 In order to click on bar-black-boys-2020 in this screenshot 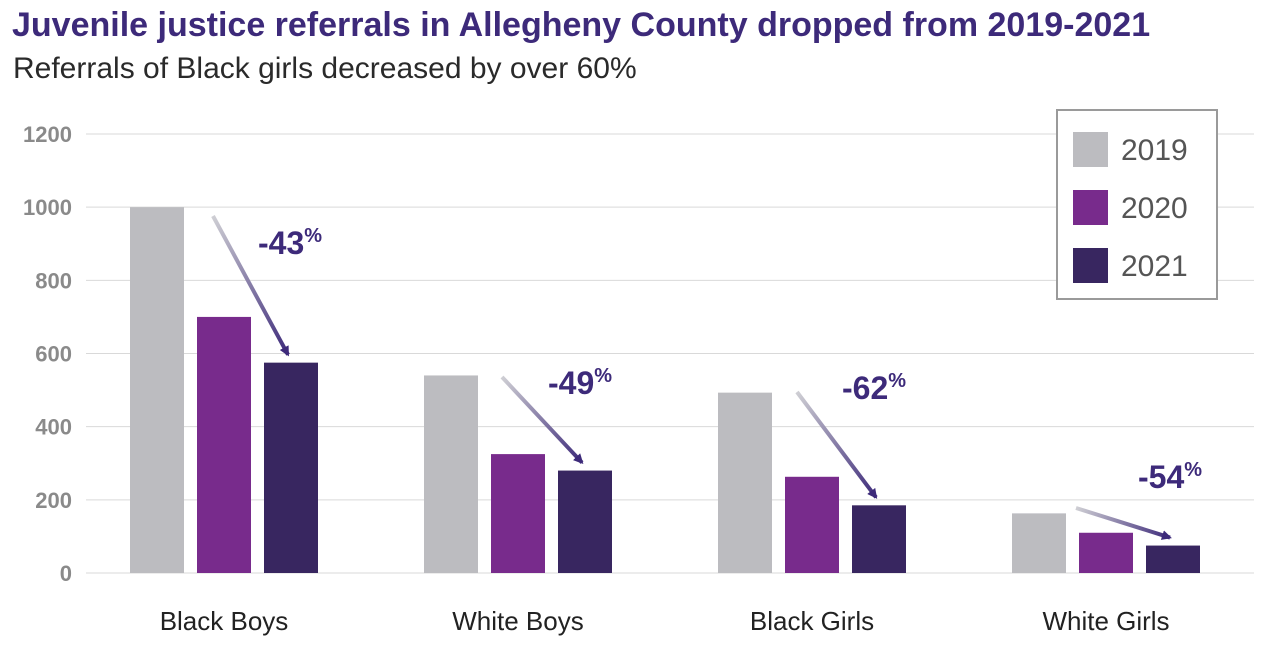, I will do `click(224, 444)`.